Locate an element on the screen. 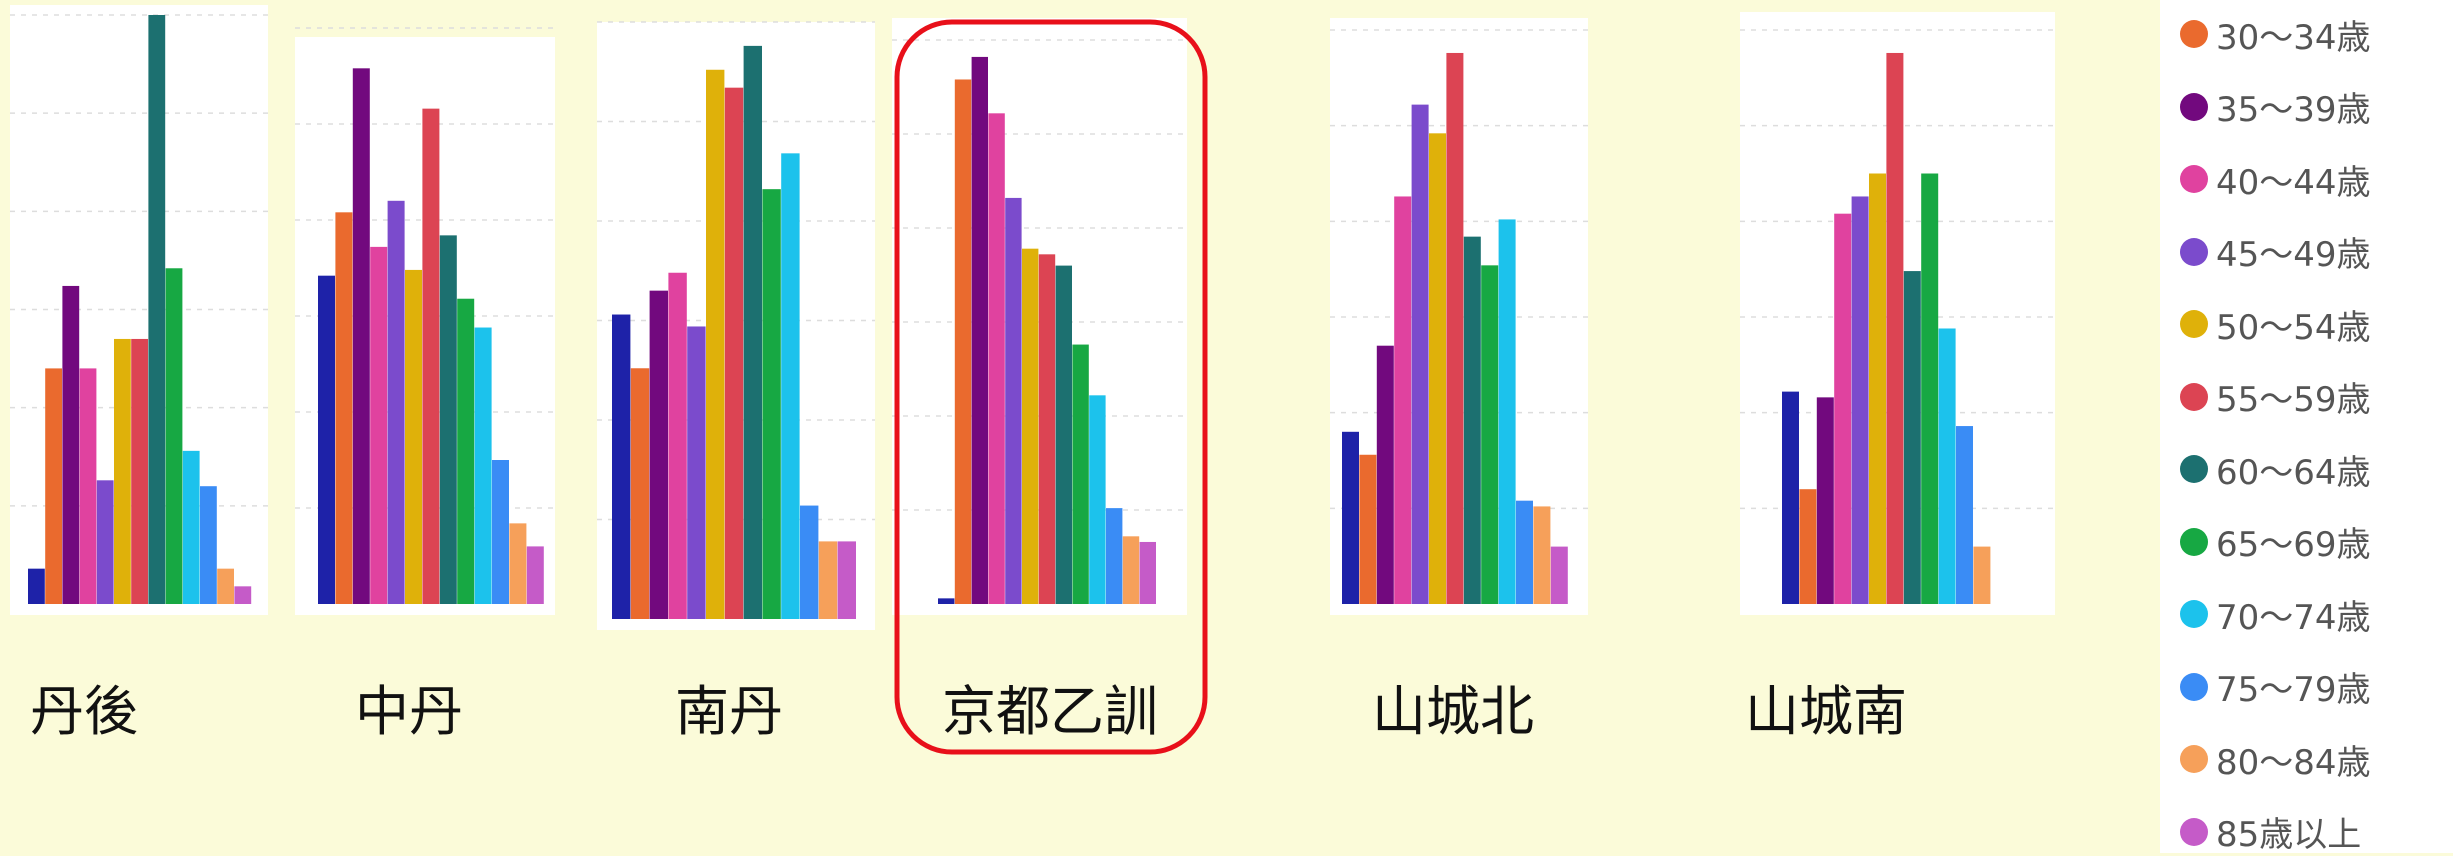 The image size is (2453, 856). legend-label: 55〜59歳 is located at coordinates (2293, 400).